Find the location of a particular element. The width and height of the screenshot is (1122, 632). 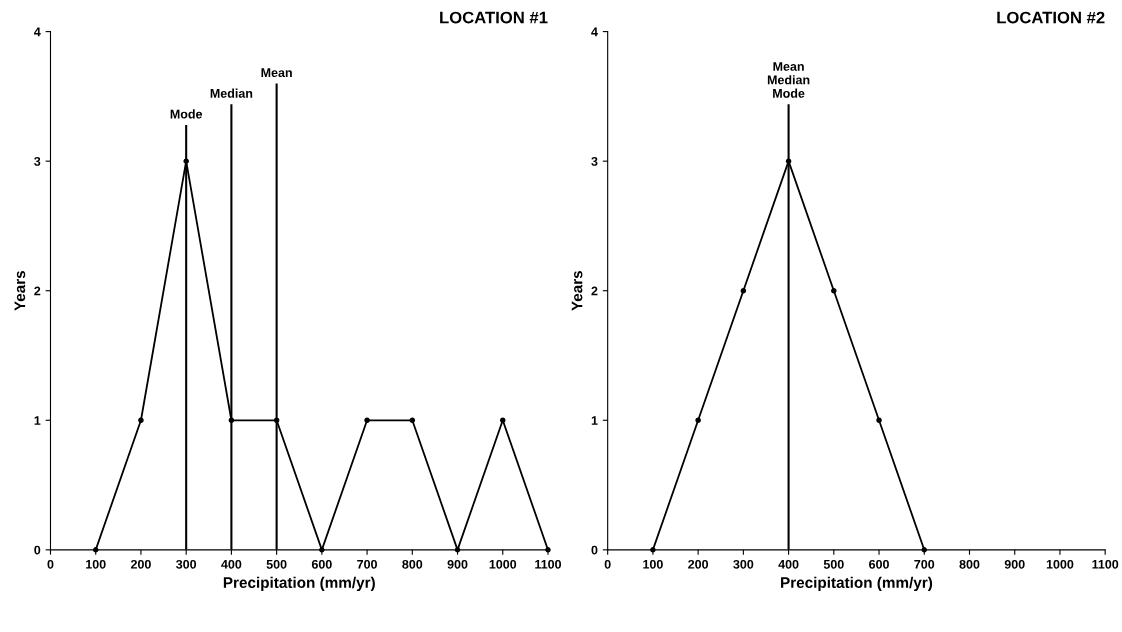

chart-title: LOCATION #1 is located at coordinates (494, 17).